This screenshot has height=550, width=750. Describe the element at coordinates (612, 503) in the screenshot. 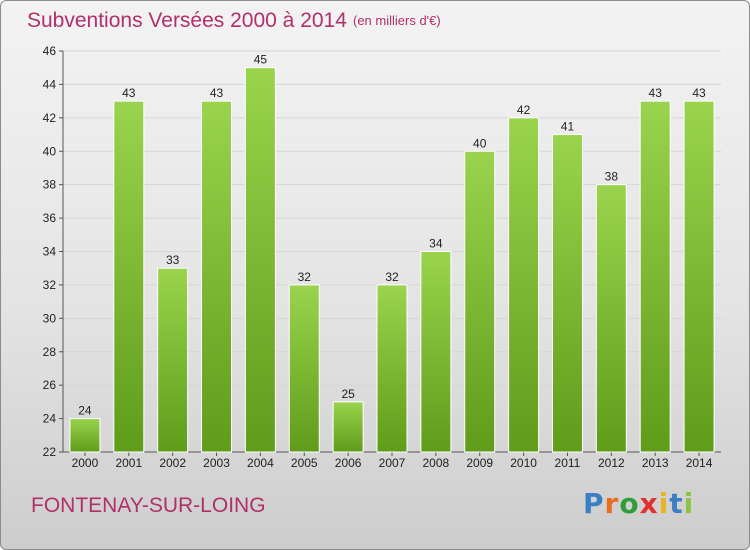

I see `logo-letter: r` at that location.